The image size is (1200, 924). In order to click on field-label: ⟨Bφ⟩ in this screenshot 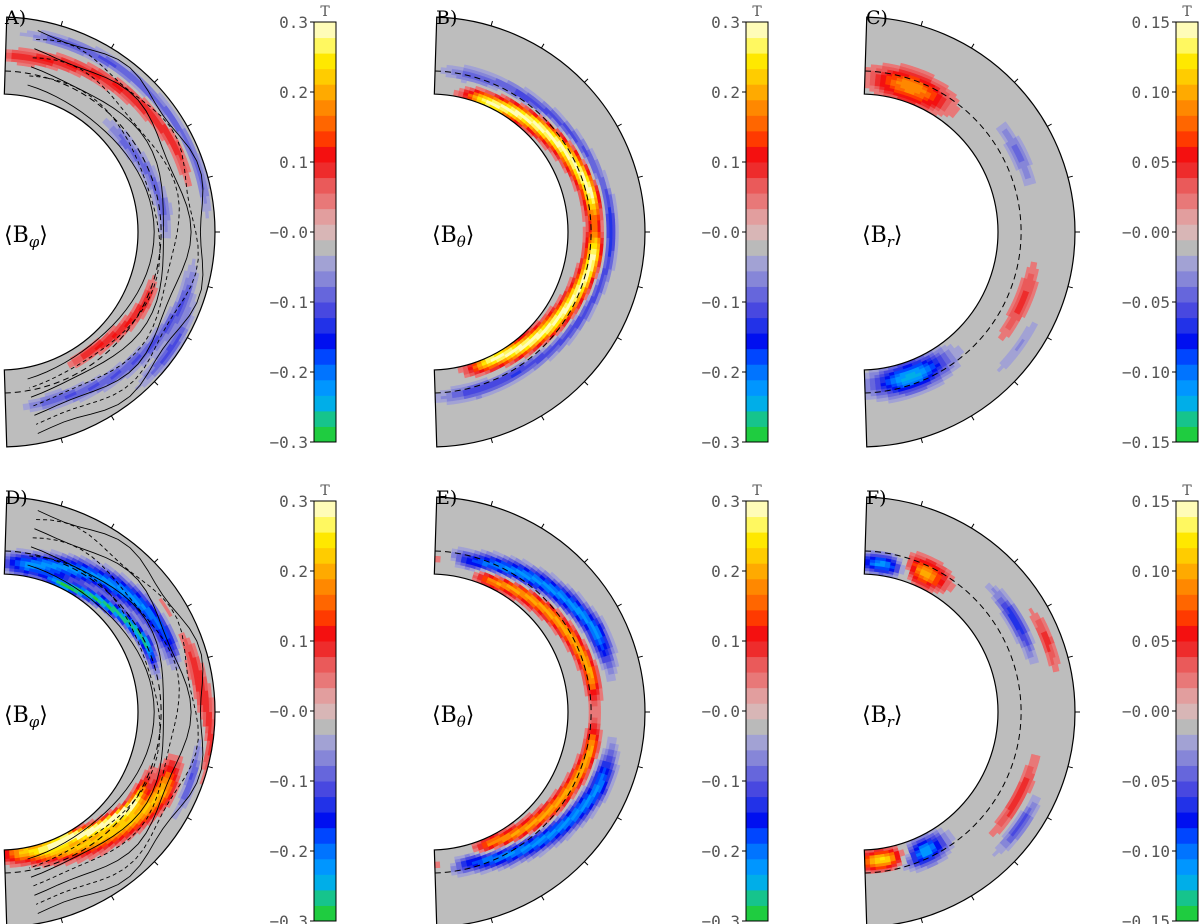, I will do `click(26, 237)`.